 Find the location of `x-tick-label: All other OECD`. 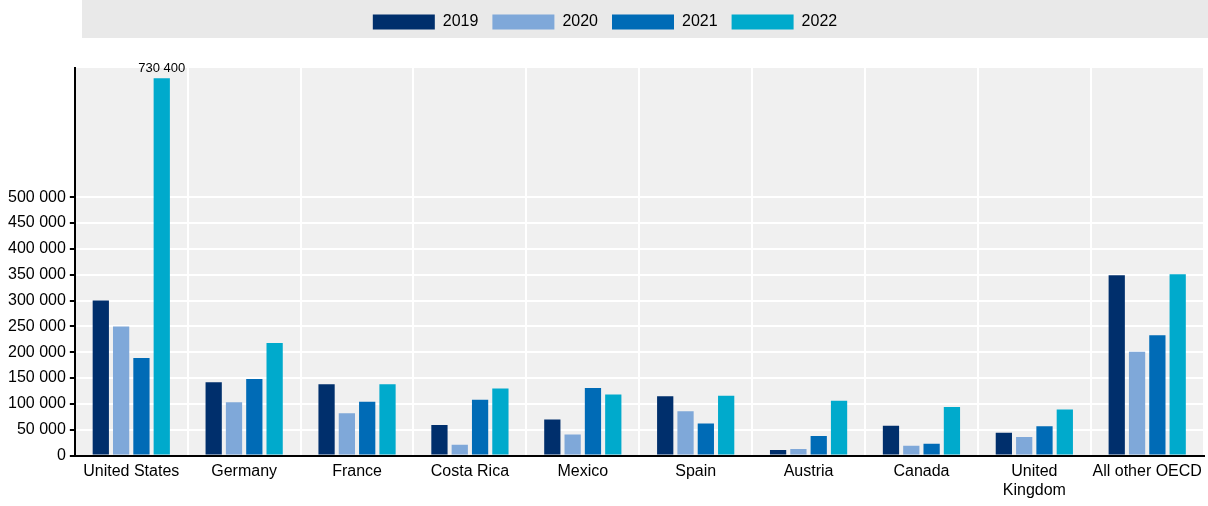

x-tick-label: All other OECD is located at coordinates (1147, 470).